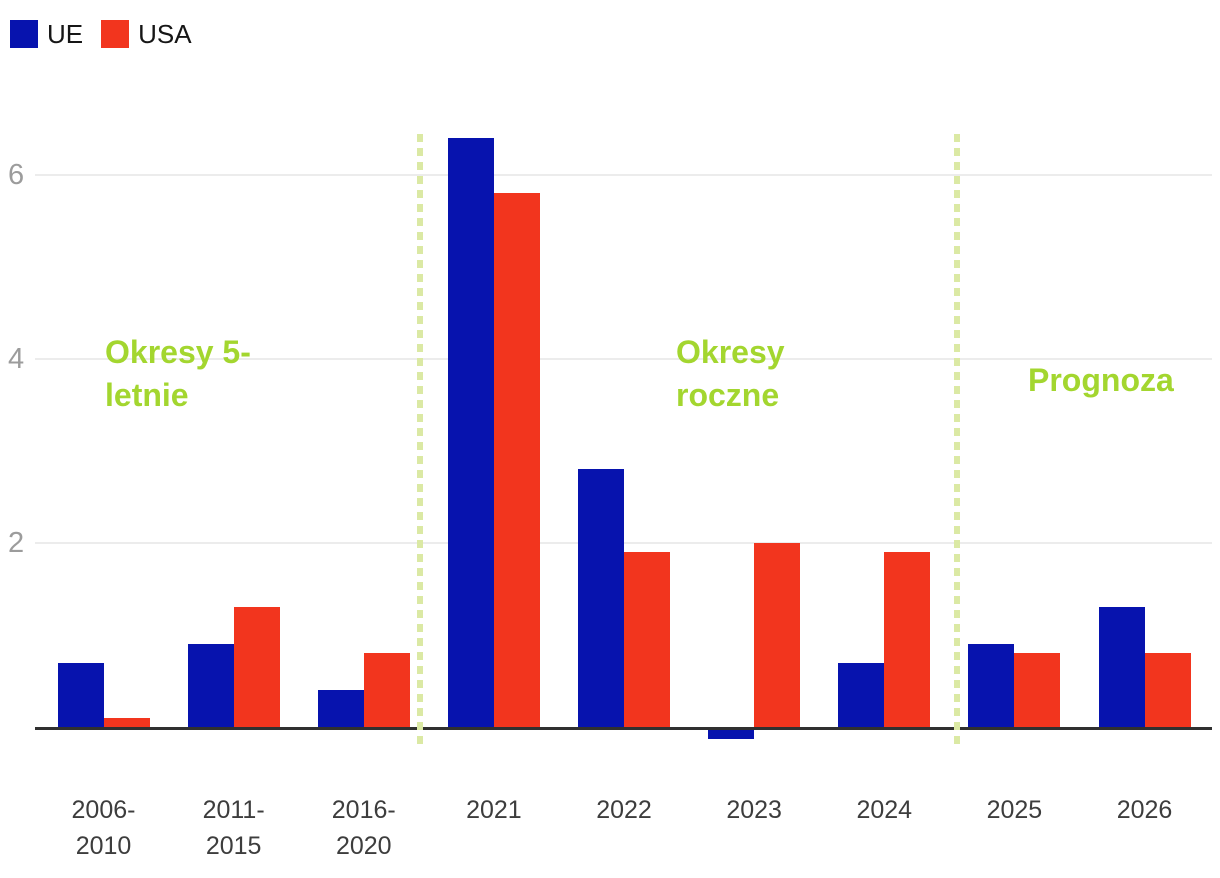  I want to click on bar-usa-2025, so click(1037, 690).